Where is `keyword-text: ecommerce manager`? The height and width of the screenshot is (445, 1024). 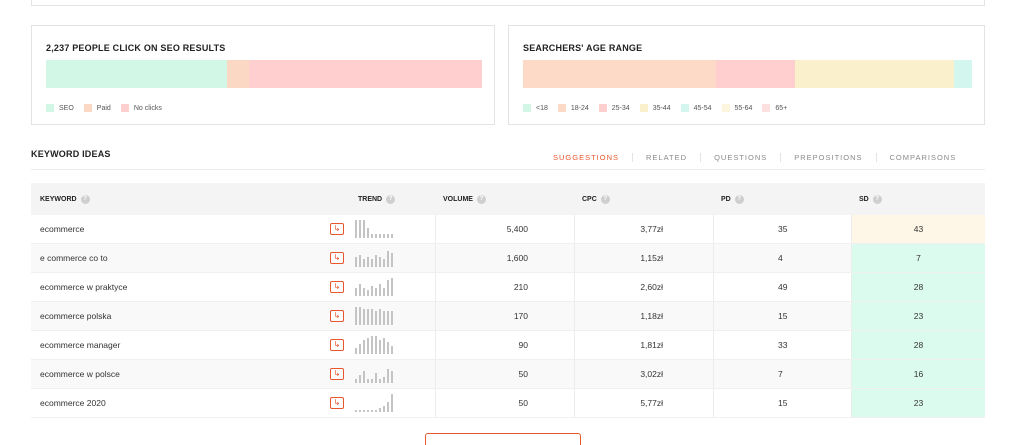
keyword-text: ecommerce manager is located at coordinates (80, 345).